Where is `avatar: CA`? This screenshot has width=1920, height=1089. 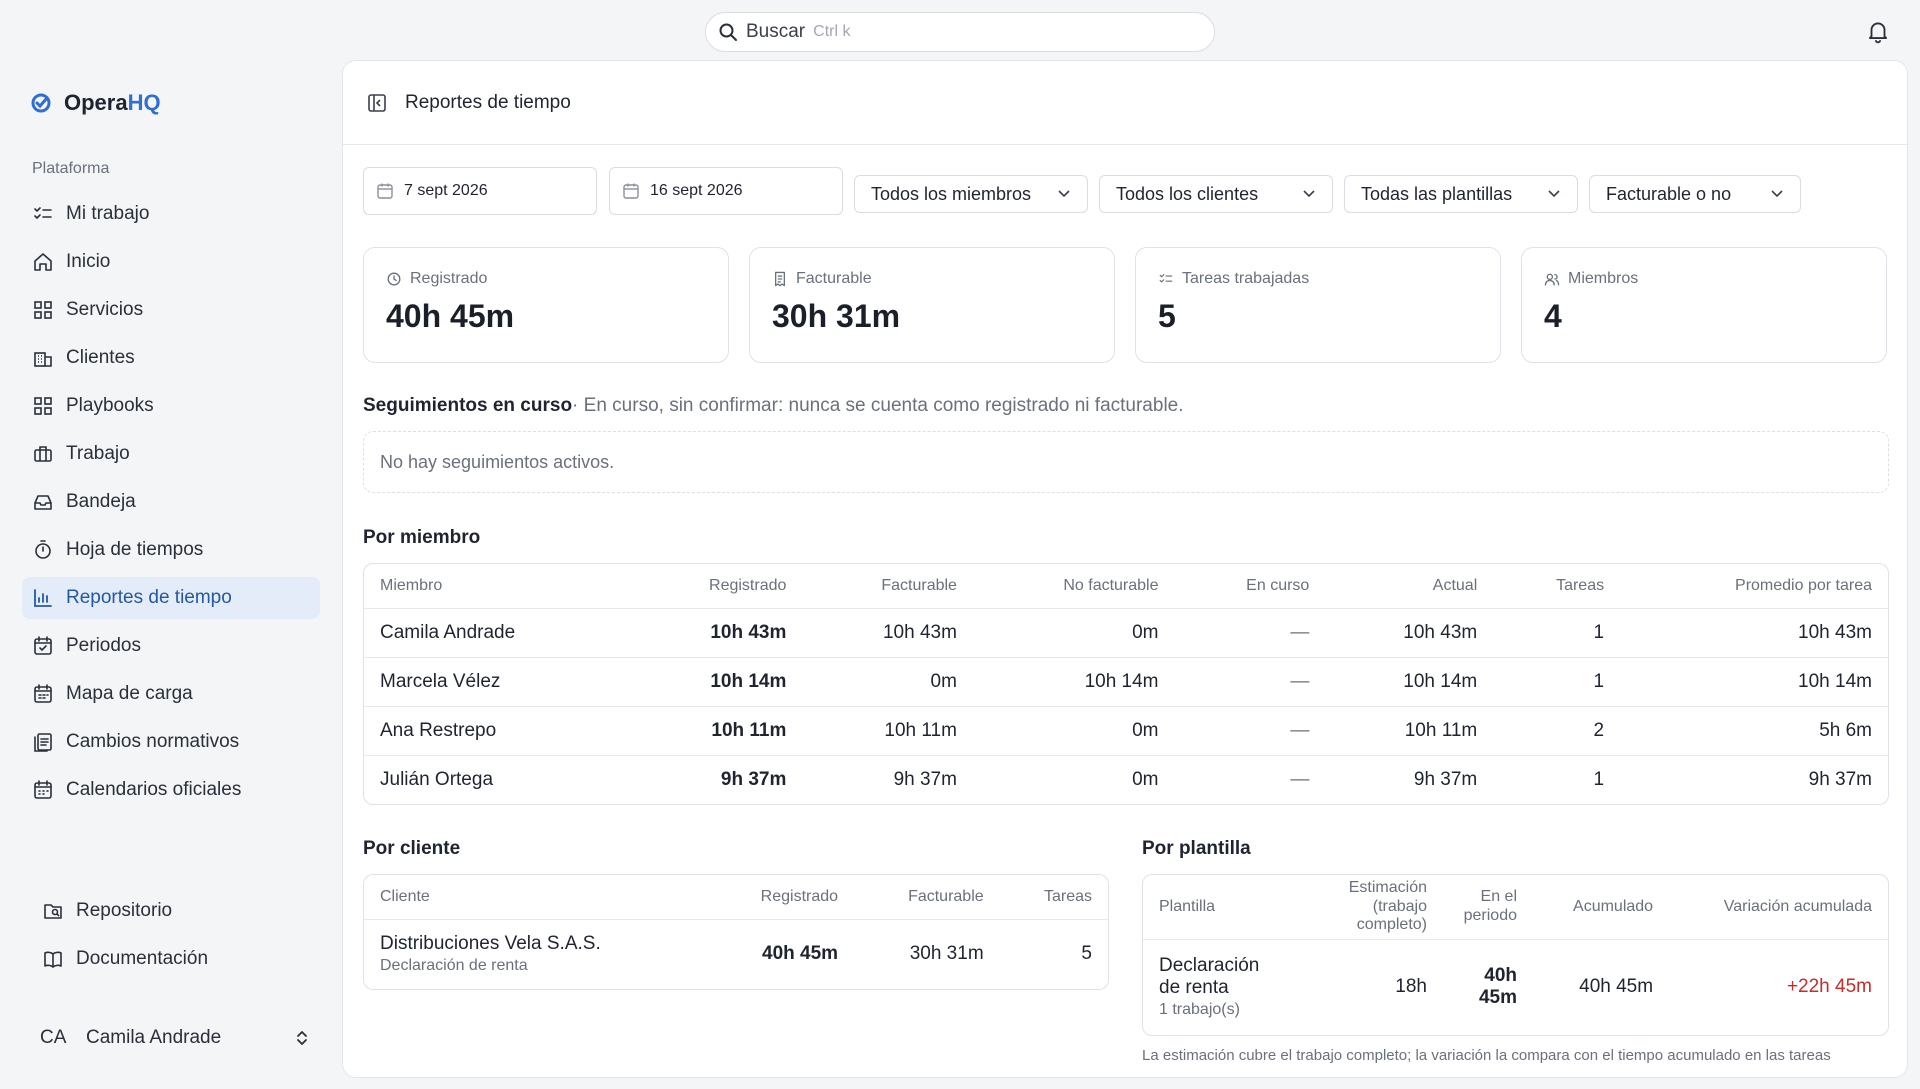 avatar: CA is located at coordinates (53, 1037).